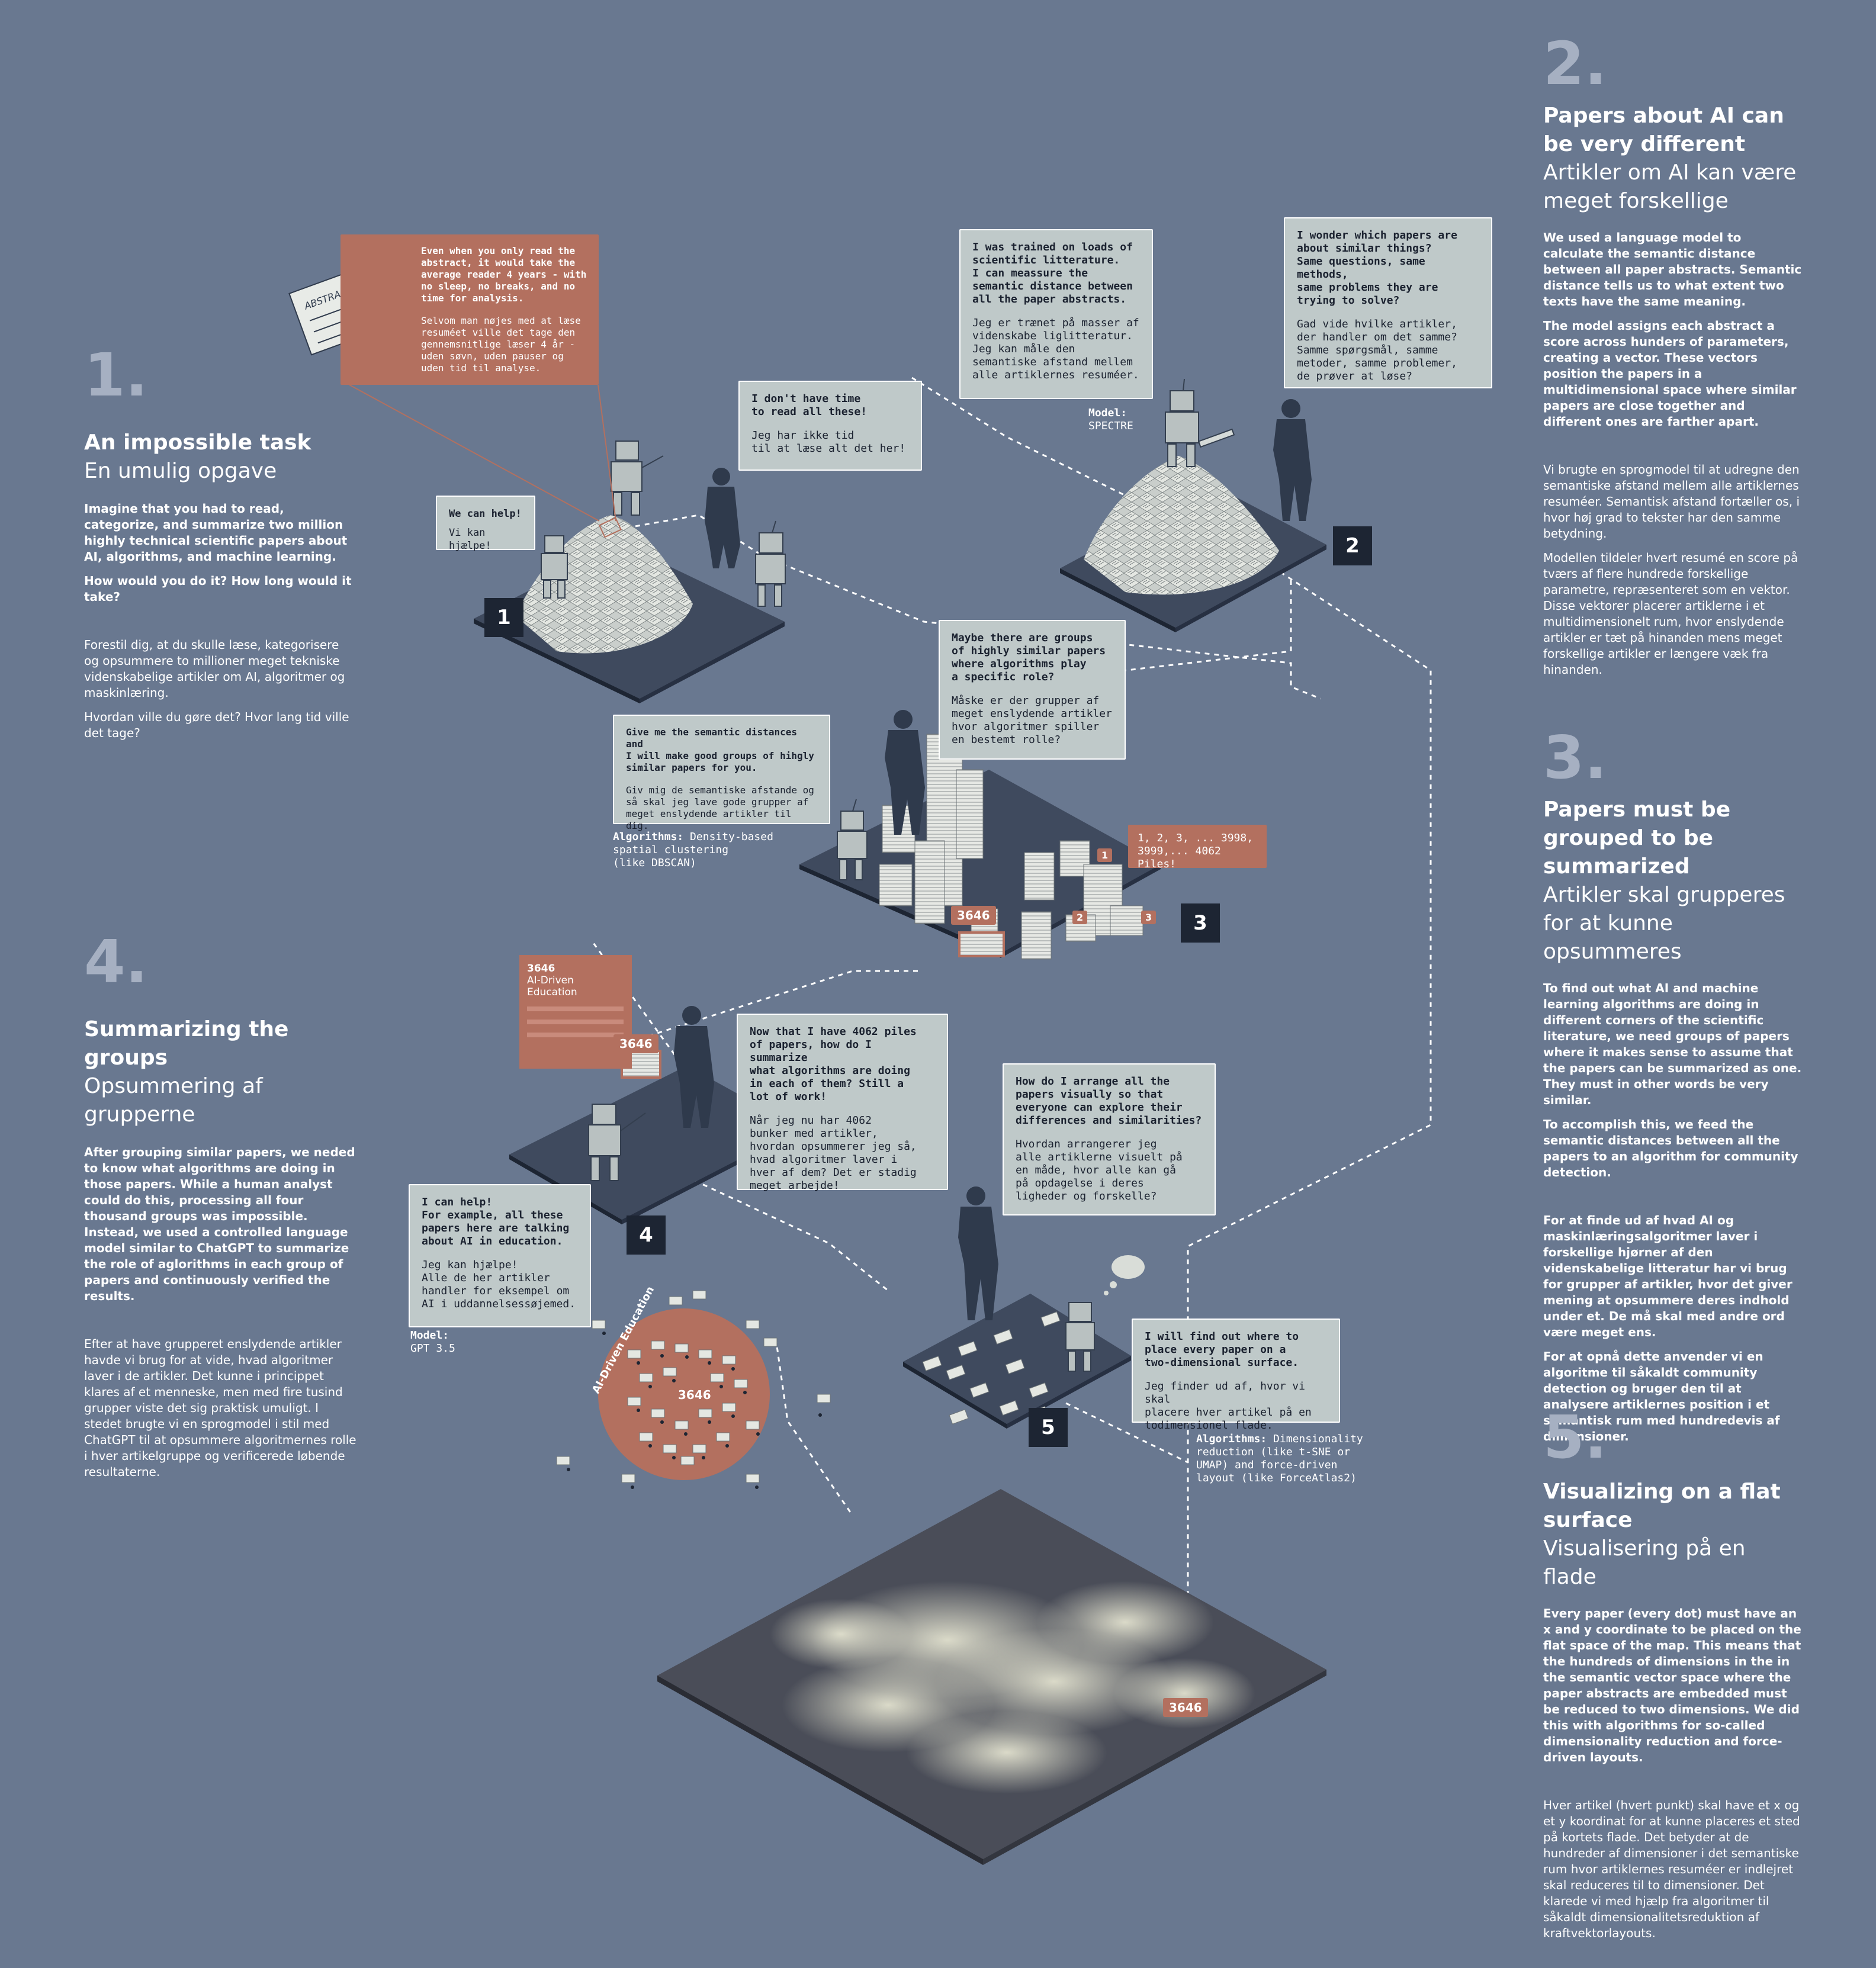  Describe the element at coordinates (485, 524) in the screenshot. I see `speech-bubble-we-can-help: We can help! Vi kan hjælpe!` at that location.